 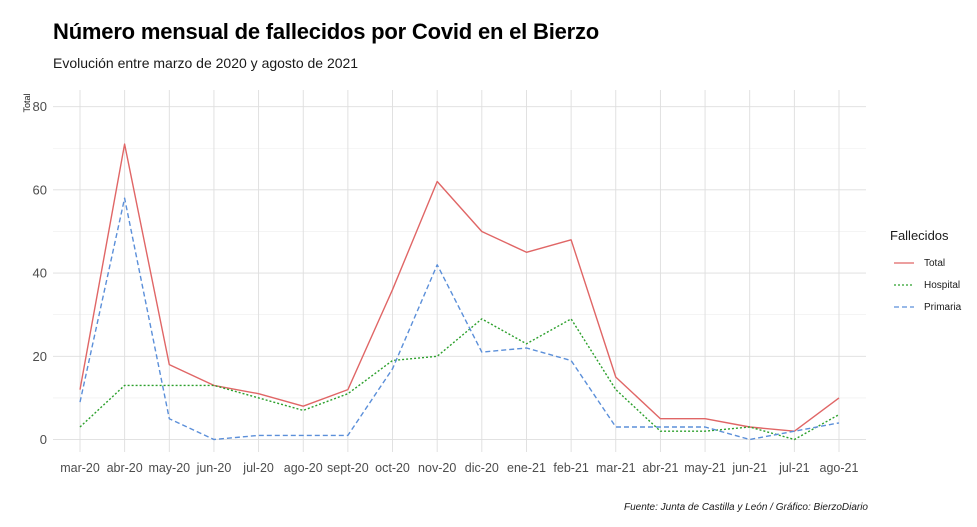 I want to click on legend-label-hospital: Hospital, so click(x=942, y=285).